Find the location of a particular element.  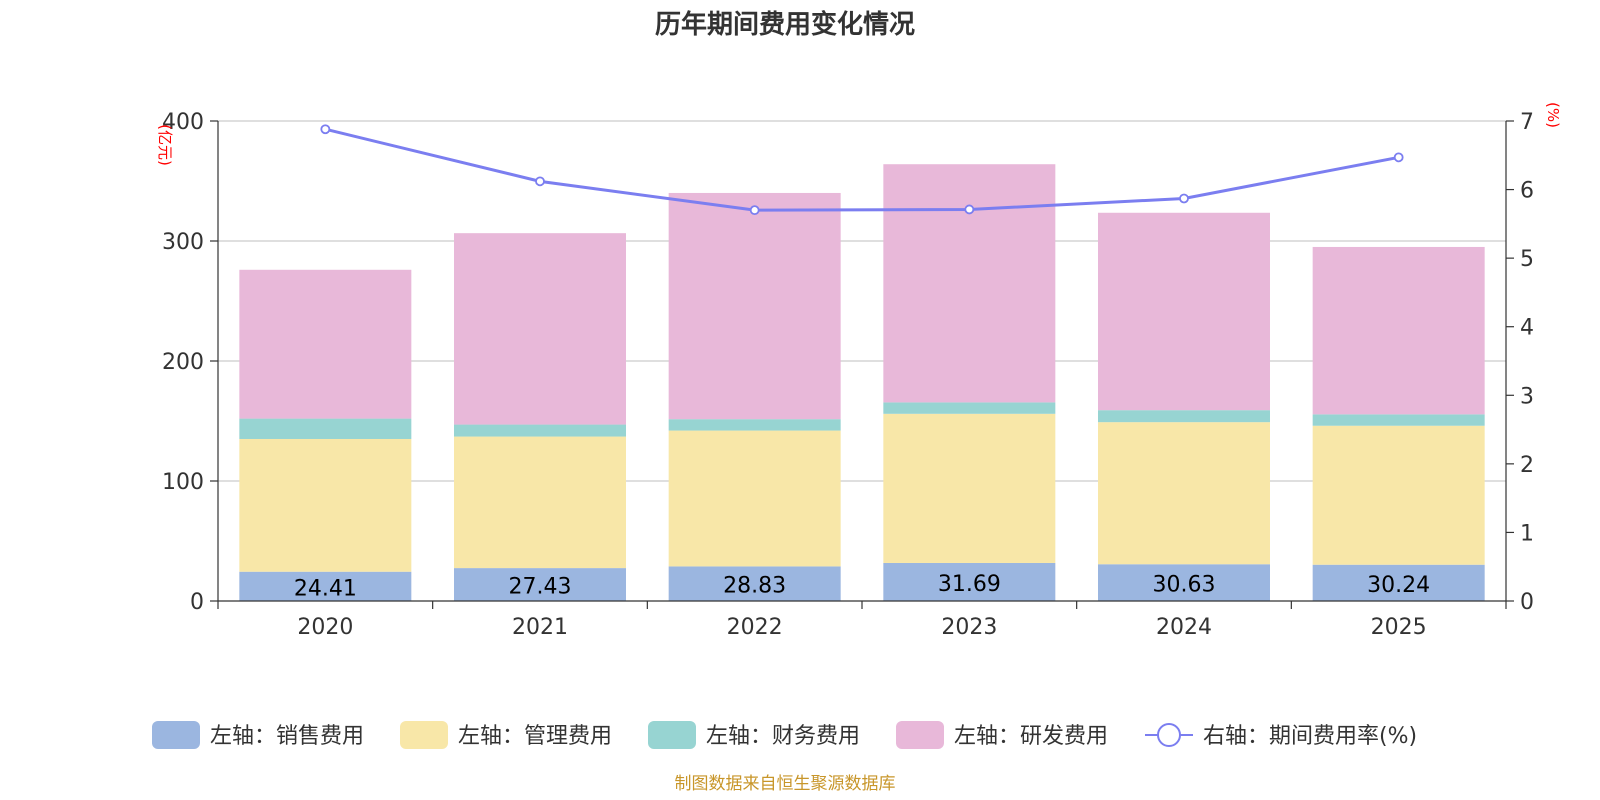

bar-1-2021 is located at coordinates (540, 584).